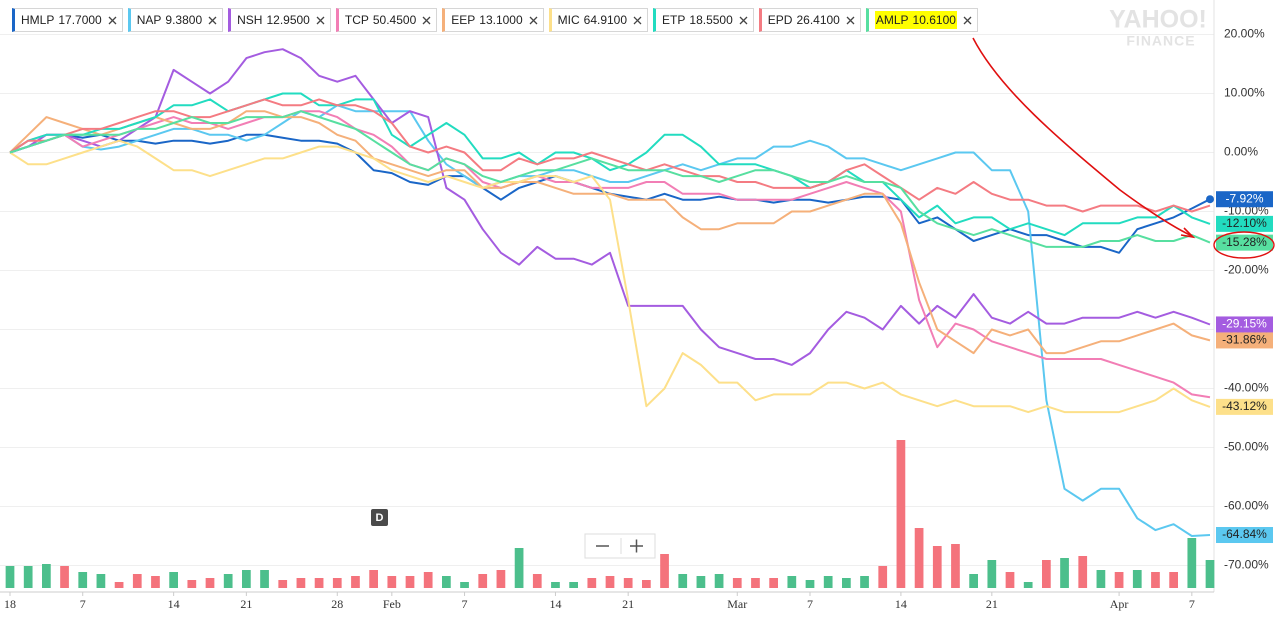 This screenshot has width=1288, height=618. Describe the element at coordinates (184, 20) in the screenshot. I see `legend-price: 9.3800` at that location.